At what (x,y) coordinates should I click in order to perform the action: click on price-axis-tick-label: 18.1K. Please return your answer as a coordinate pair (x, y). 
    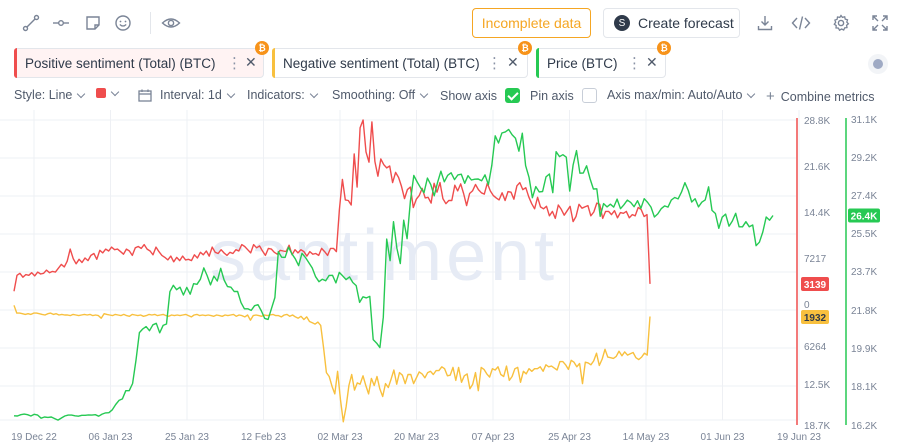
    Looking at the image, I should click on (864, 387).